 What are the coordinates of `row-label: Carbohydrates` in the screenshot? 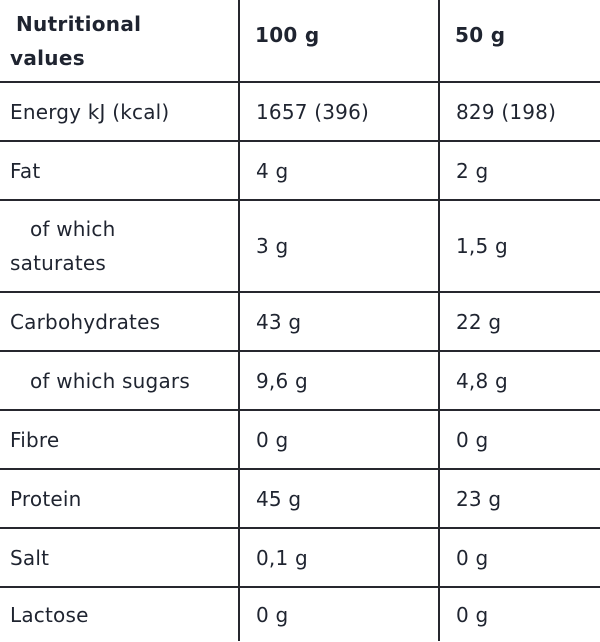 It's located at (120, 322).